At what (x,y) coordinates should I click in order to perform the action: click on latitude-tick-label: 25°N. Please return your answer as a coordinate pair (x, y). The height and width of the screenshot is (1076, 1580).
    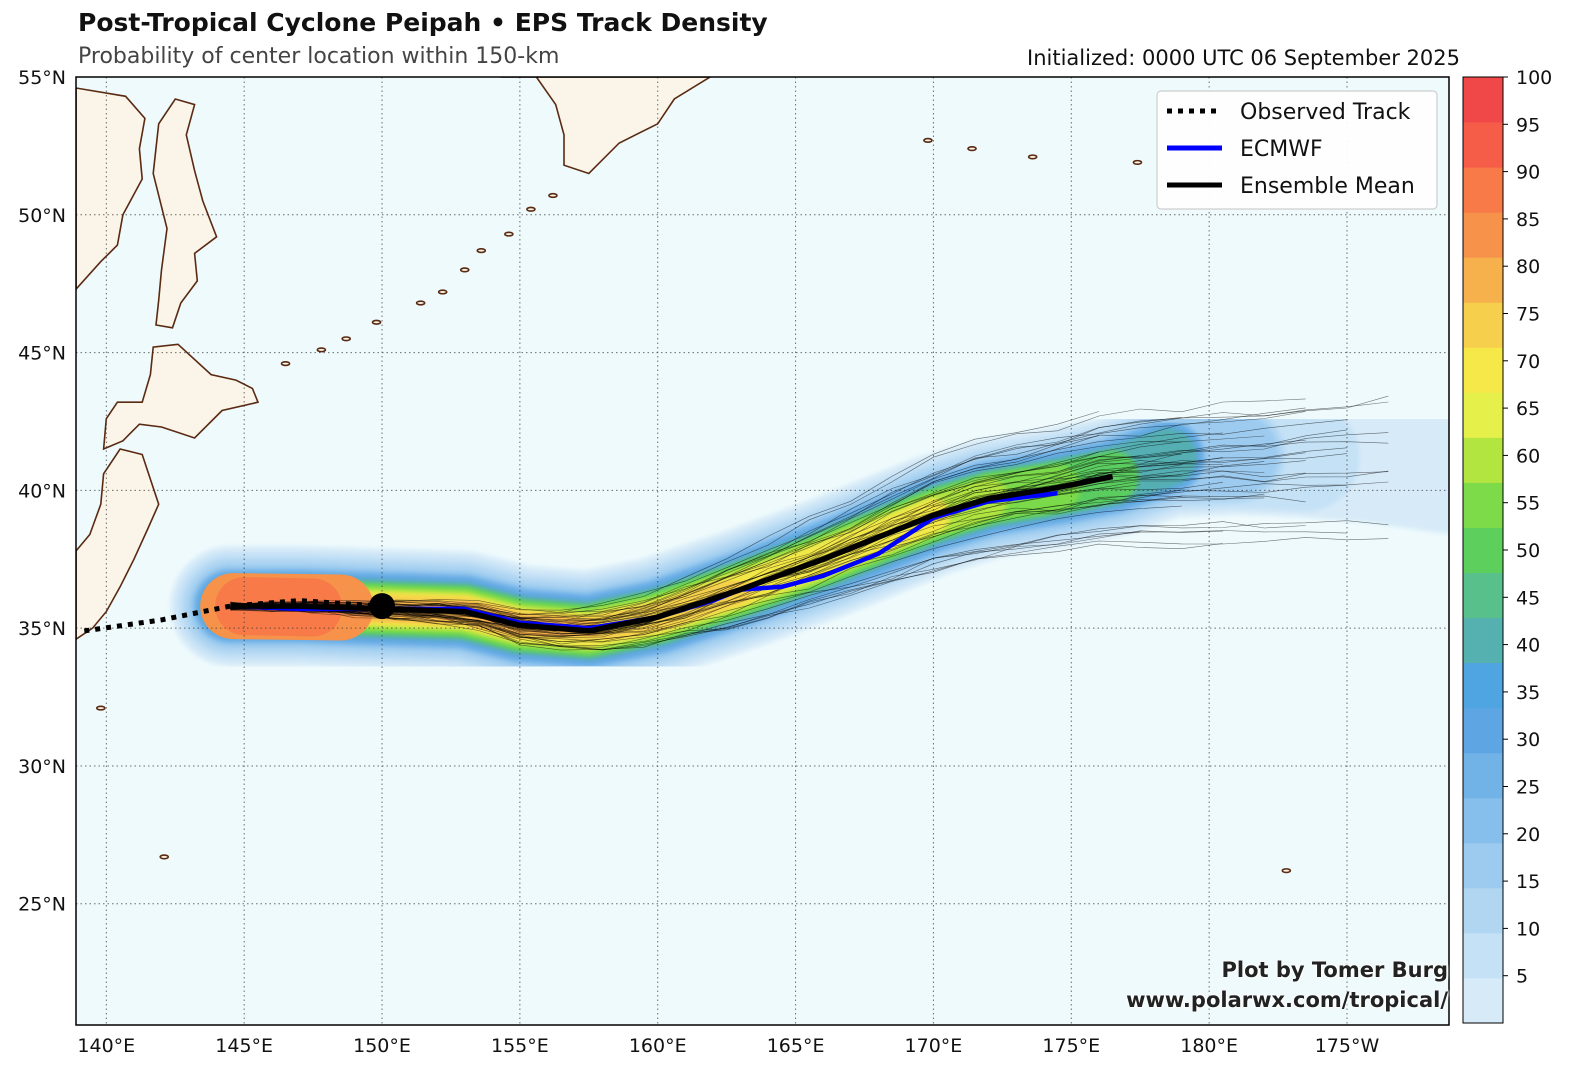
    Looking at the image, I should click on (42, 905).